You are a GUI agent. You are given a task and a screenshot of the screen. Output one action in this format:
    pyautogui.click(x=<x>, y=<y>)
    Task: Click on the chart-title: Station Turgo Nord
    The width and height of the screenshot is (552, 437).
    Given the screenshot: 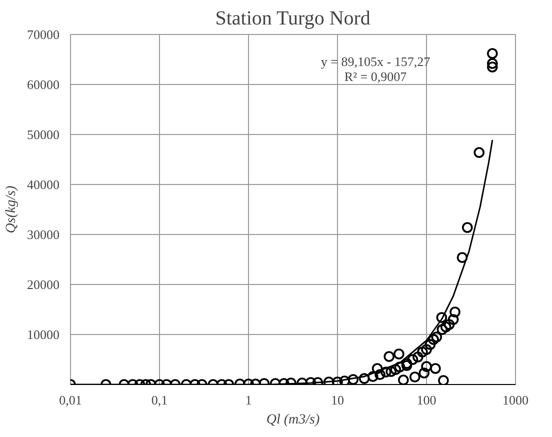 What is the action you would take?
    pyautogui.click(x=292, y=19)
    